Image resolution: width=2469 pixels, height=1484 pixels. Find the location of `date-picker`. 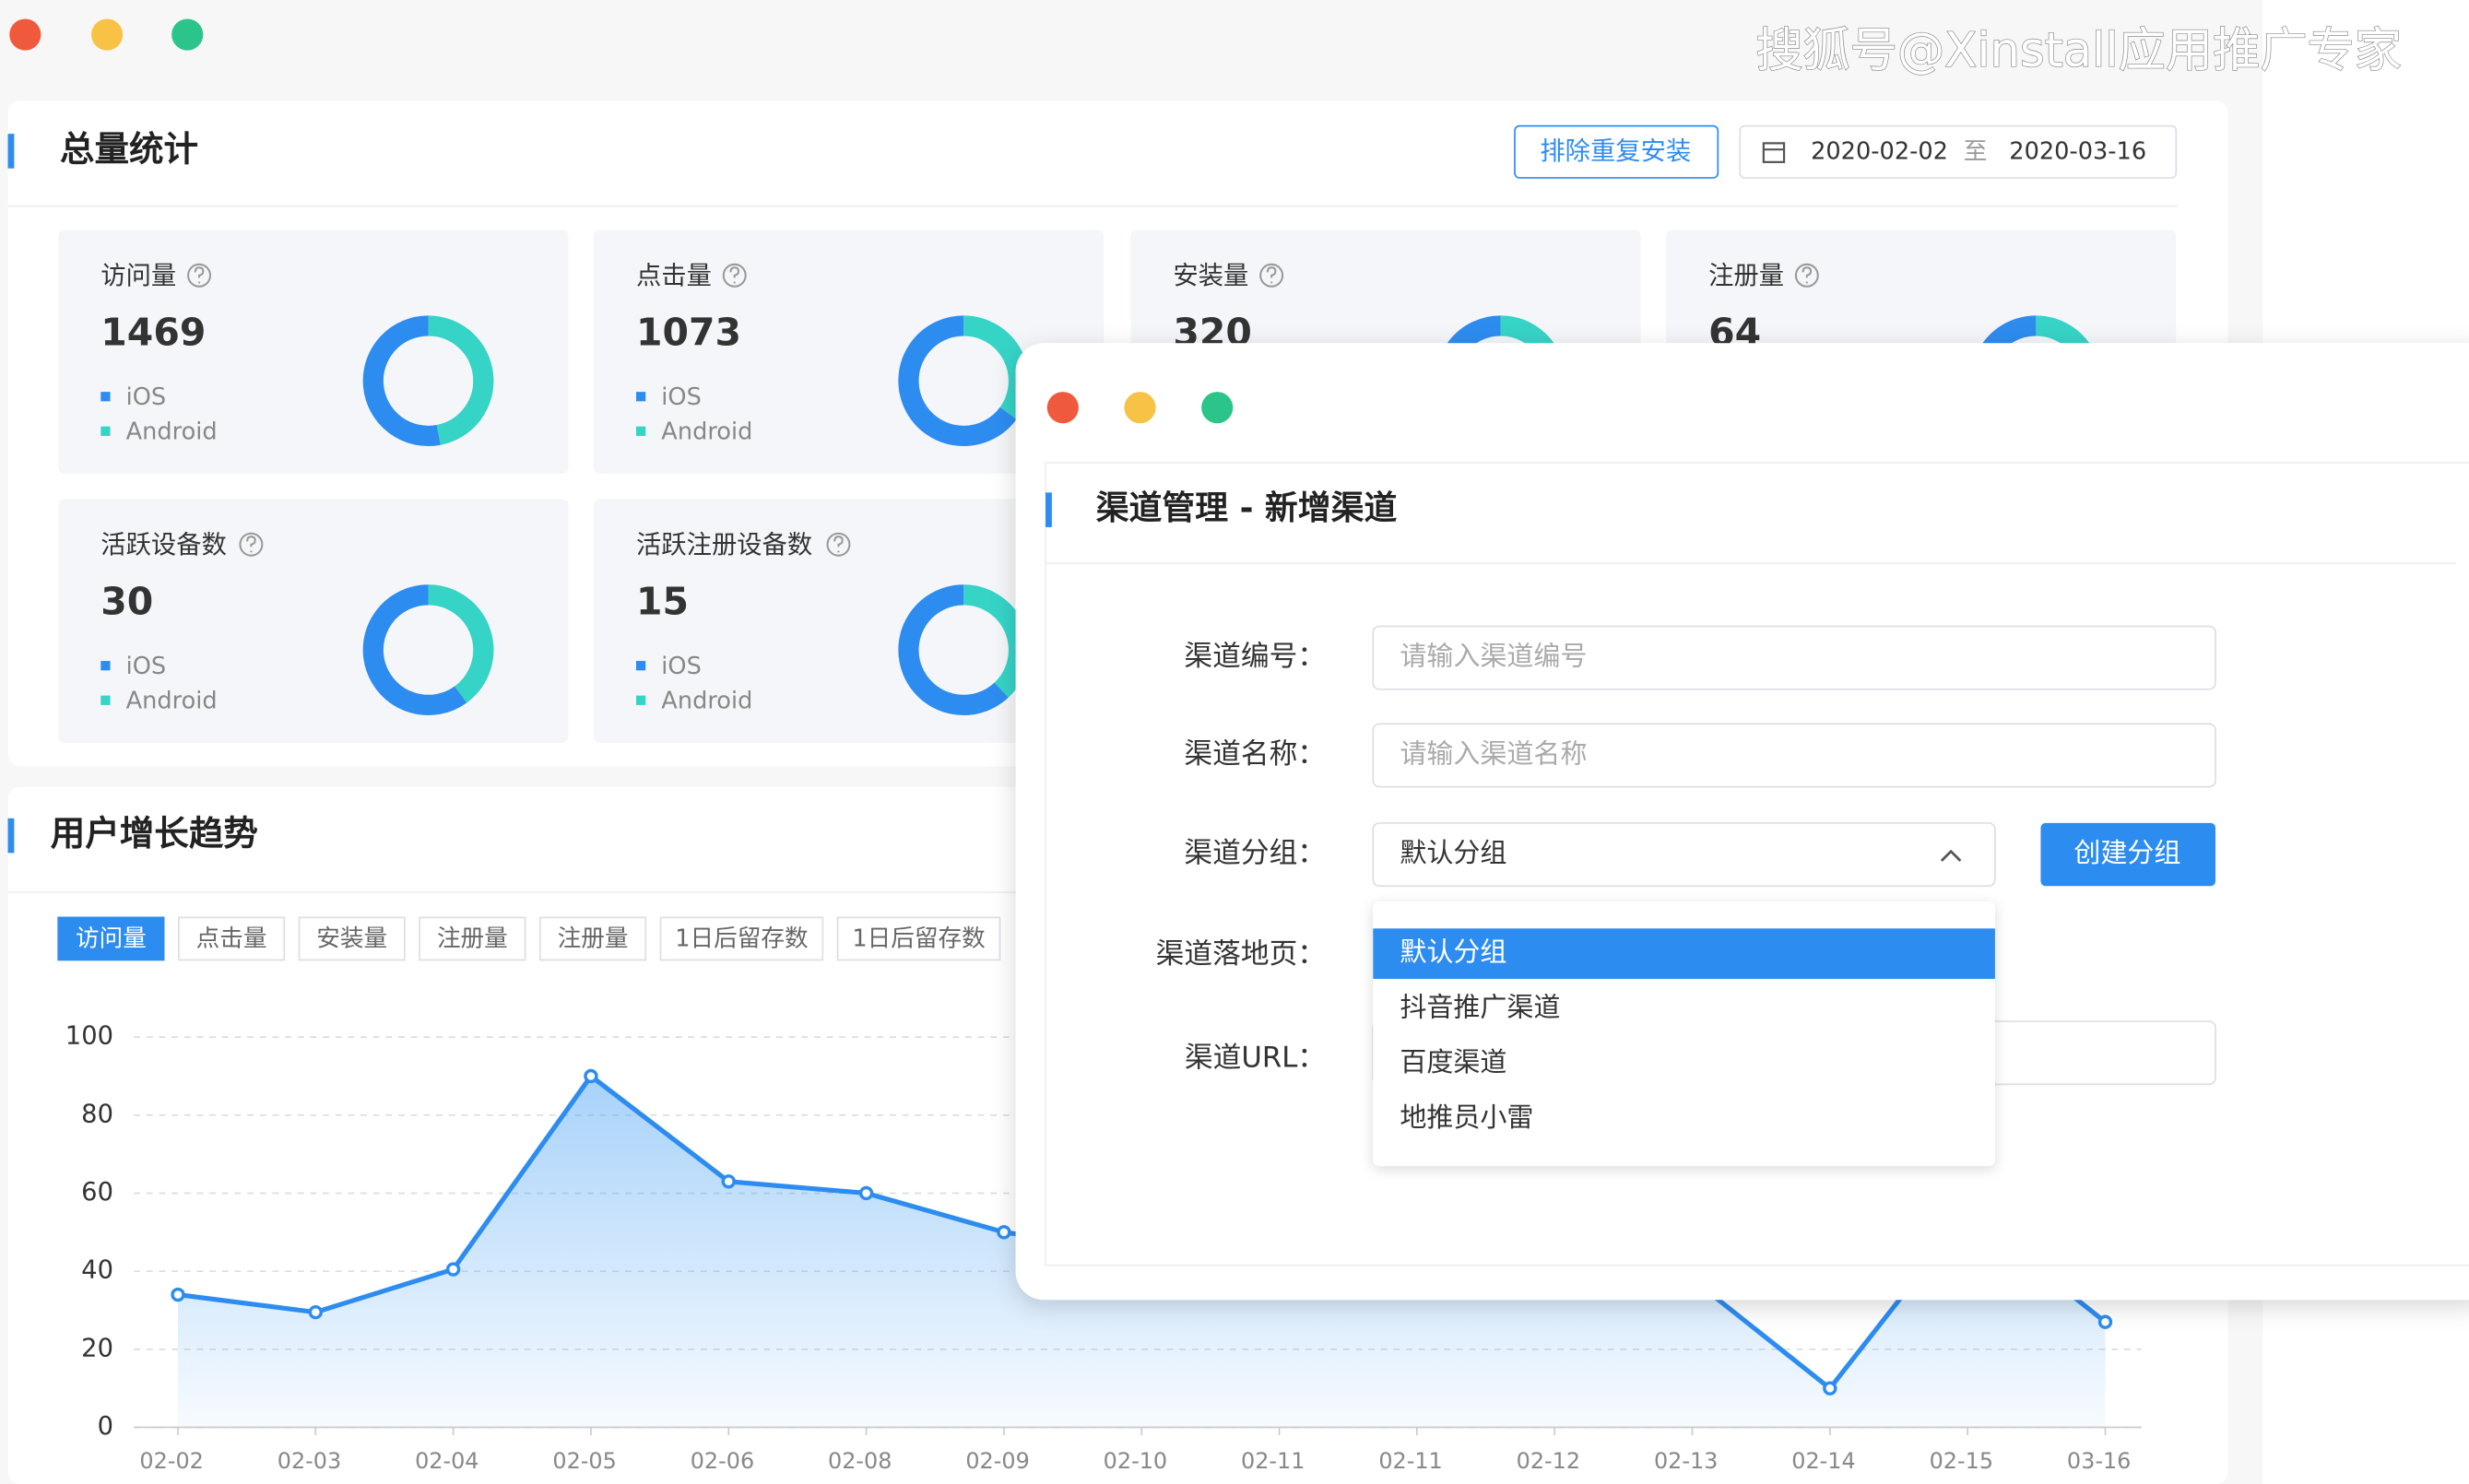

date-picker is located at coordinates (1958, 151).